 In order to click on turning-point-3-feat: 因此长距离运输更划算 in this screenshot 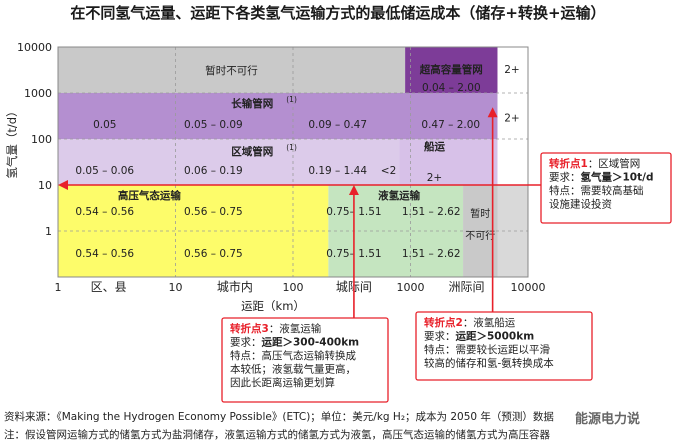, I will do `click(282, 382)`.